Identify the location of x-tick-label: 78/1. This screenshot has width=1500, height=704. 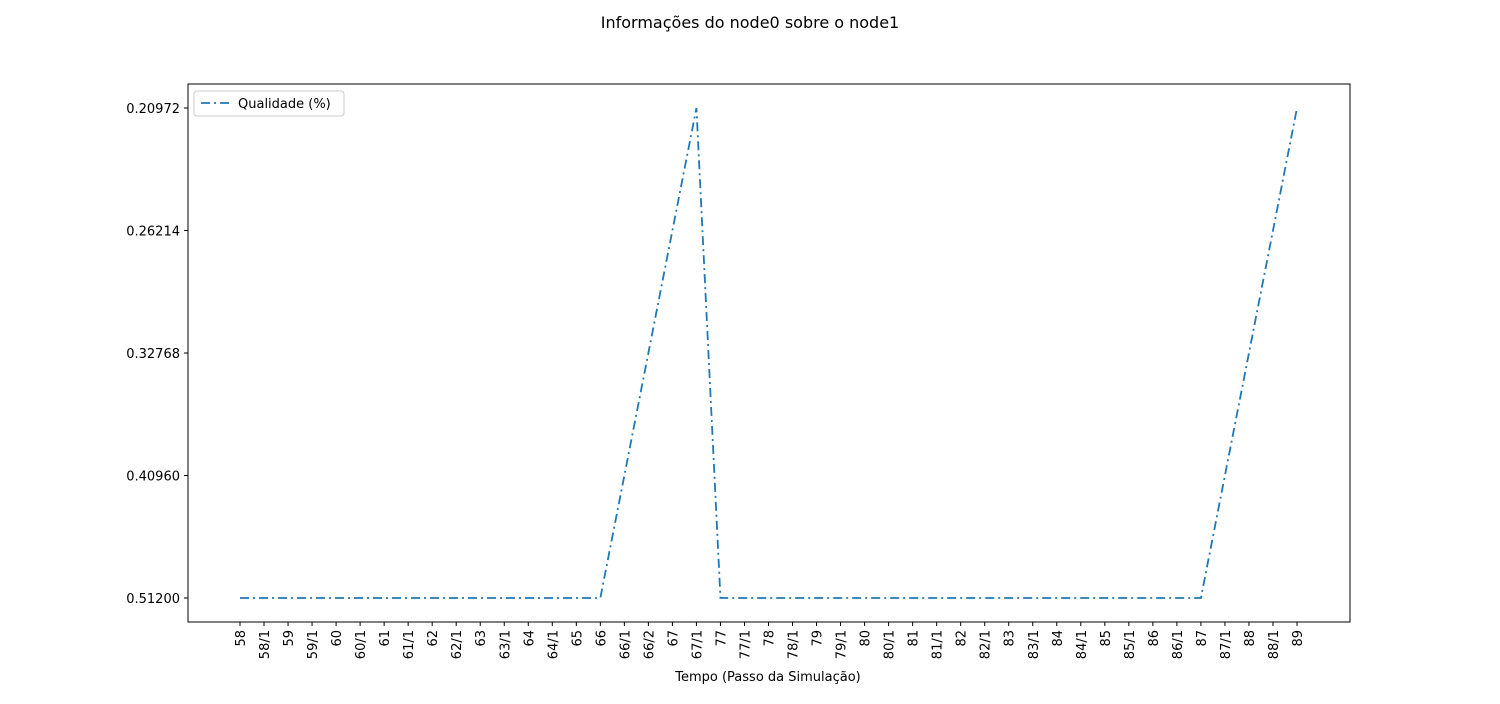
(794, 644).